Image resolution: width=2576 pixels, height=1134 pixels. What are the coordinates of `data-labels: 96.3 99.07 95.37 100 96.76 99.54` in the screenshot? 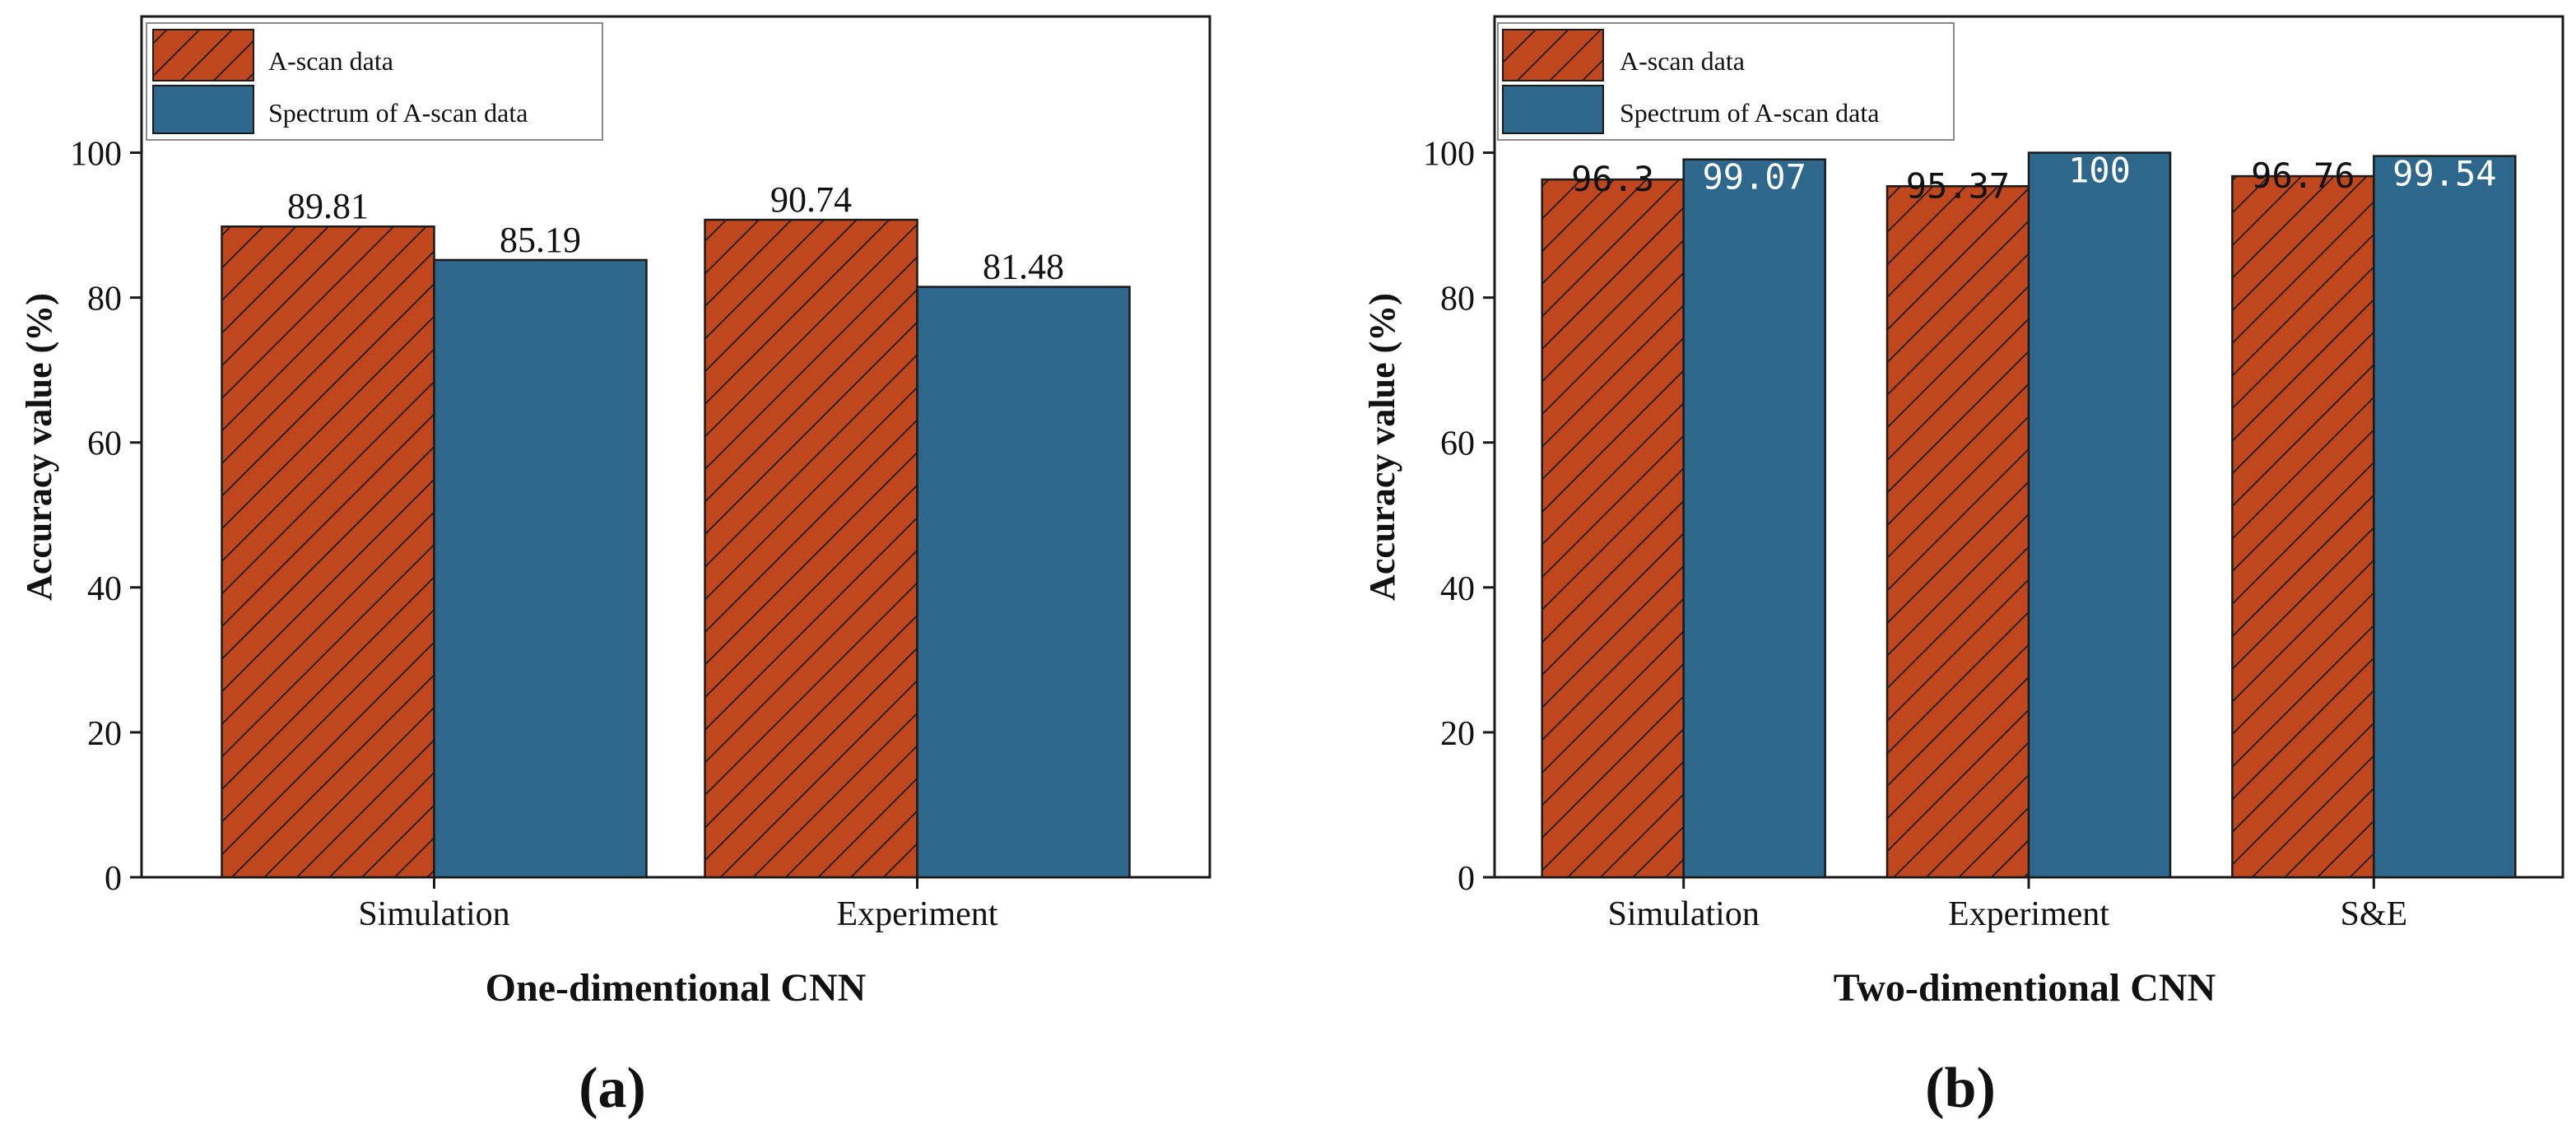 It's located at (2033, 179).